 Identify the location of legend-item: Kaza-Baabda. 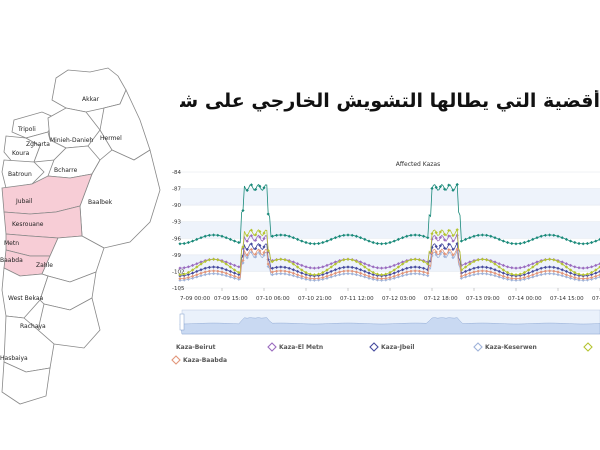
(199, 360).